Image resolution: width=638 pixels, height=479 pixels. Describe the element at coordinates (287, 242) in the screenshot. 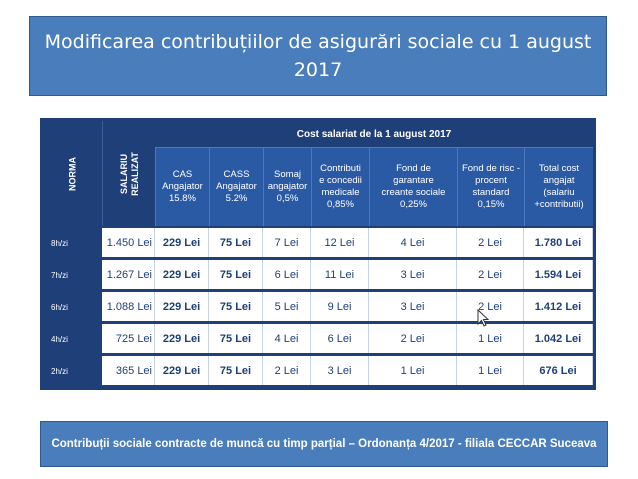

I see `table-cell: 7 Lei` at that location.